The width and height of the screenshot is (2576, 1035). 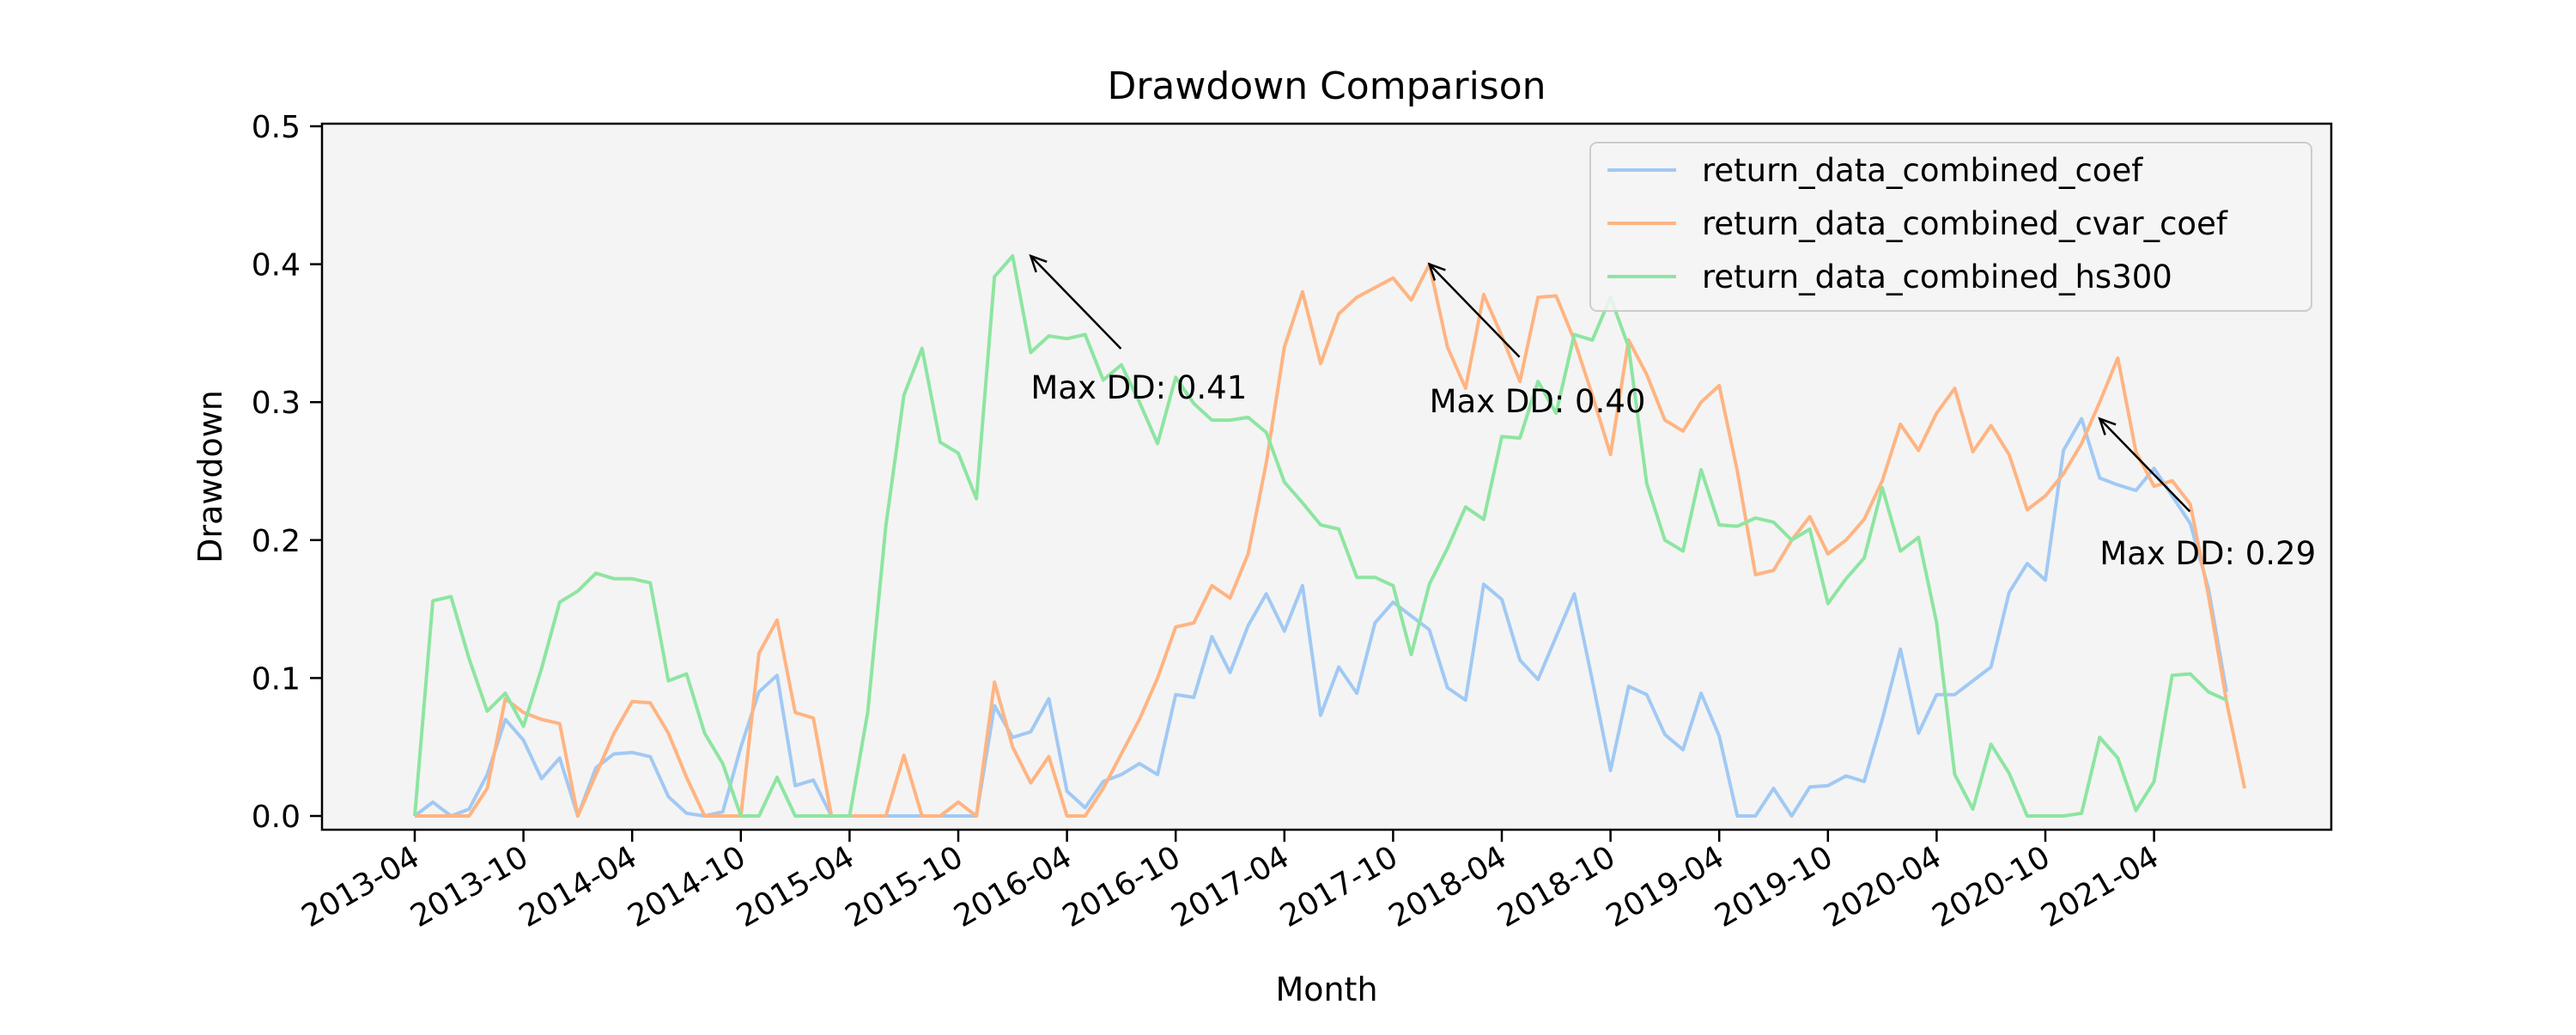 What do you see at coordinates (1665, 887) in the screenshot?
I see `x-tick-label: 2019-04` at bounding box center [1665, 887].